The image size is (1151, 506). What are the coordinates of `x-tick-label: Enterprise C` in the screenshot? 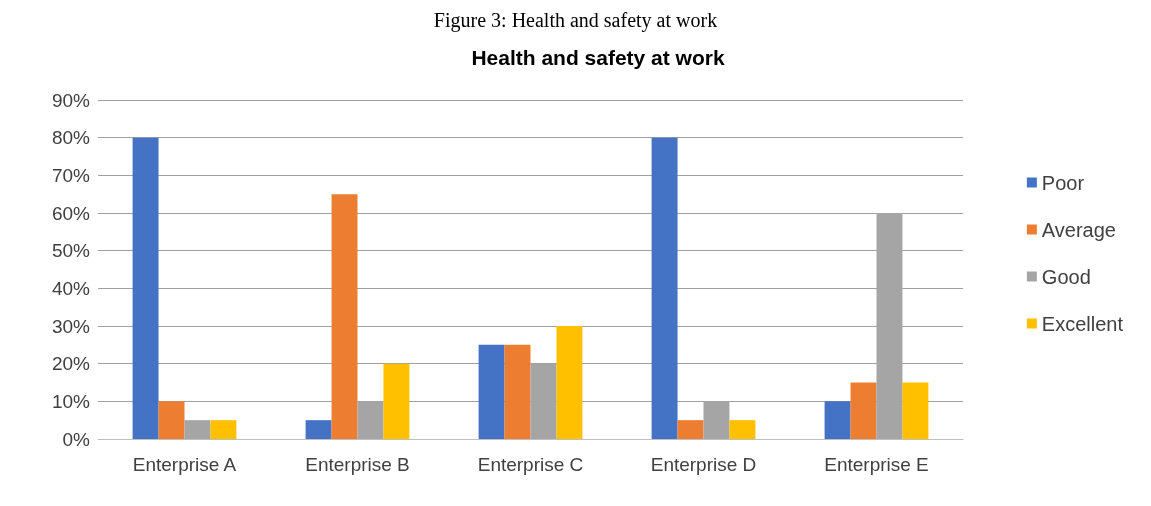 It's located at (530, 464).